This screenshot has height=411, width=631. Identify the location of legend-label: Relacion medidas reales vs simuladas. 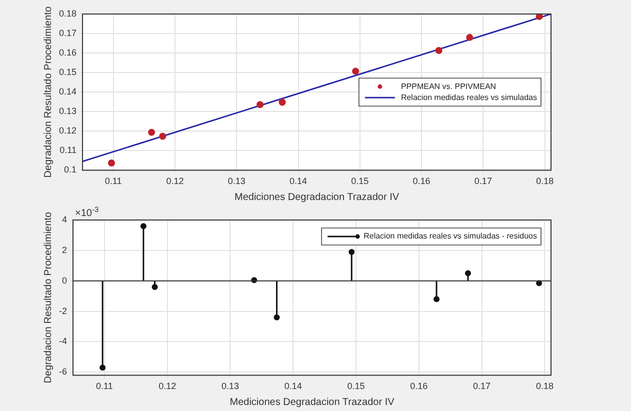
(468, 97).